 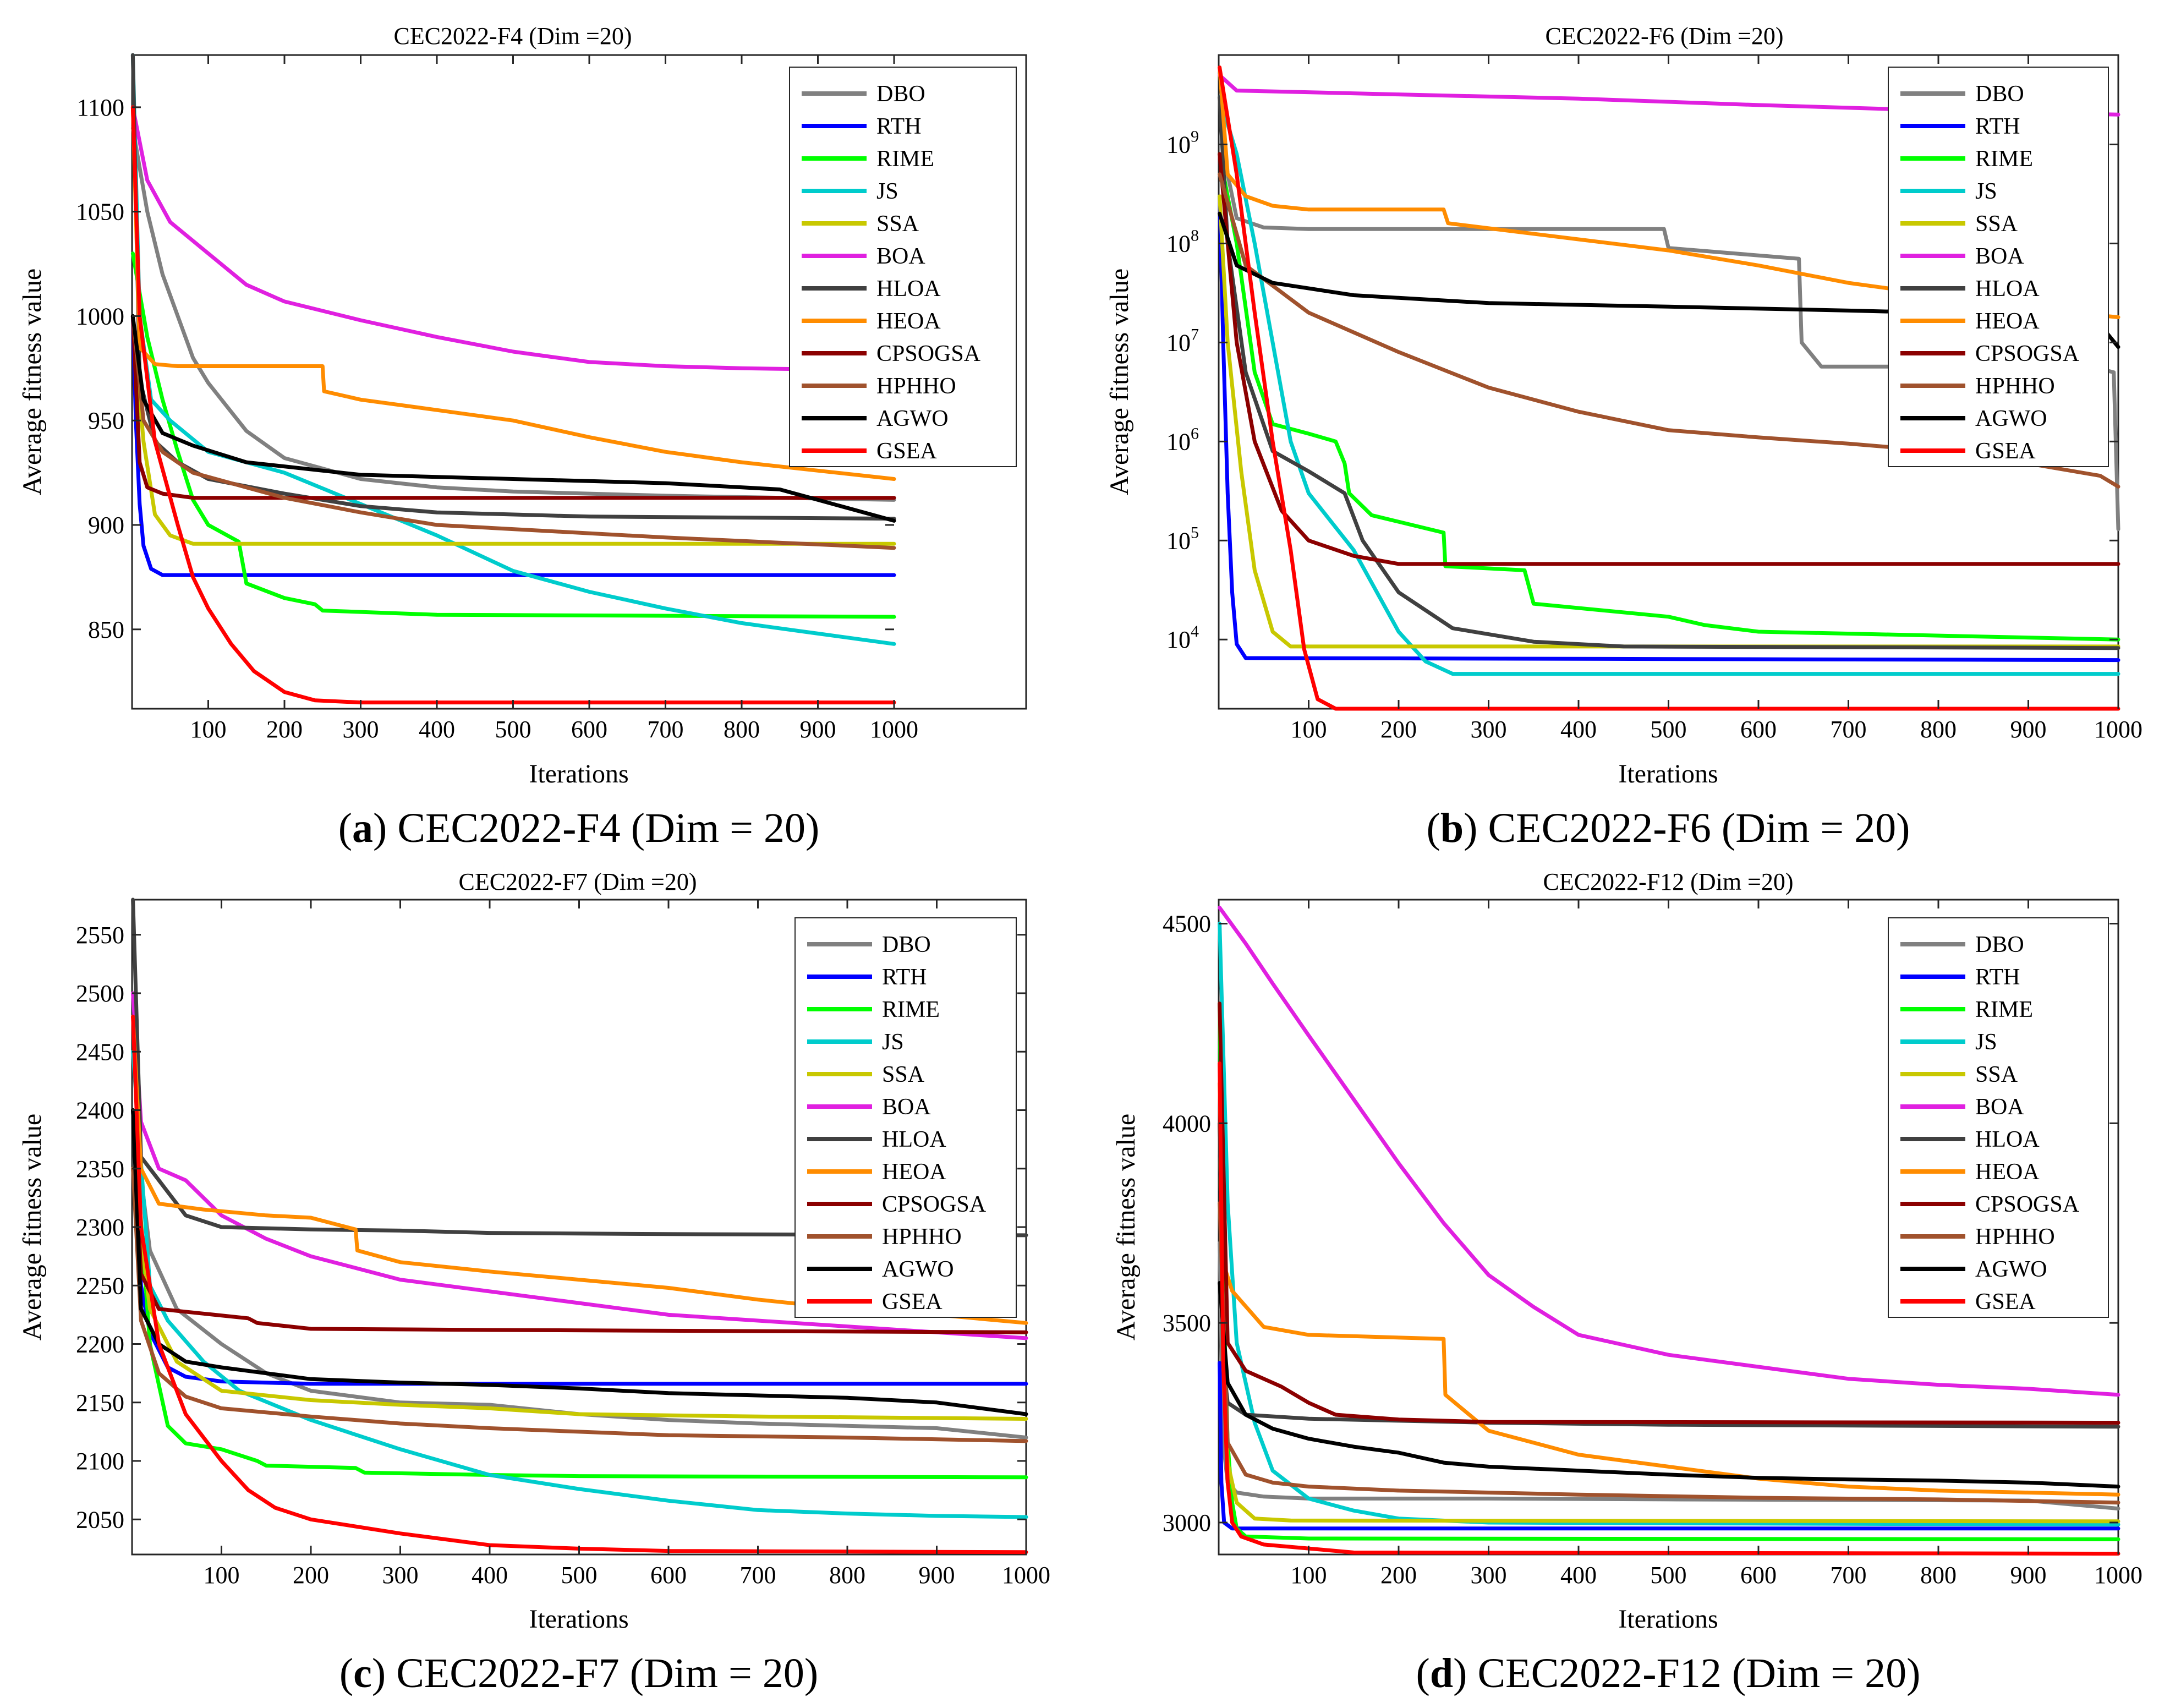 What do you see at coordinates (1849, 730) in the screenshot?
I see `x-tick-label: 700` at bounding box center [1849, 730].